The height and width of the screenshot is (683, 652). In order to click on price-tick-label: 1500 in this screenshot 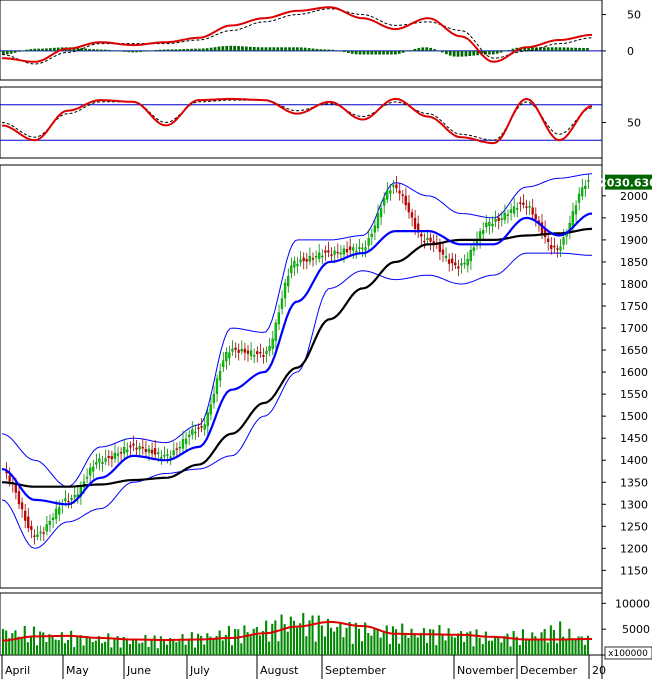, I will do `click(634, 416)`.